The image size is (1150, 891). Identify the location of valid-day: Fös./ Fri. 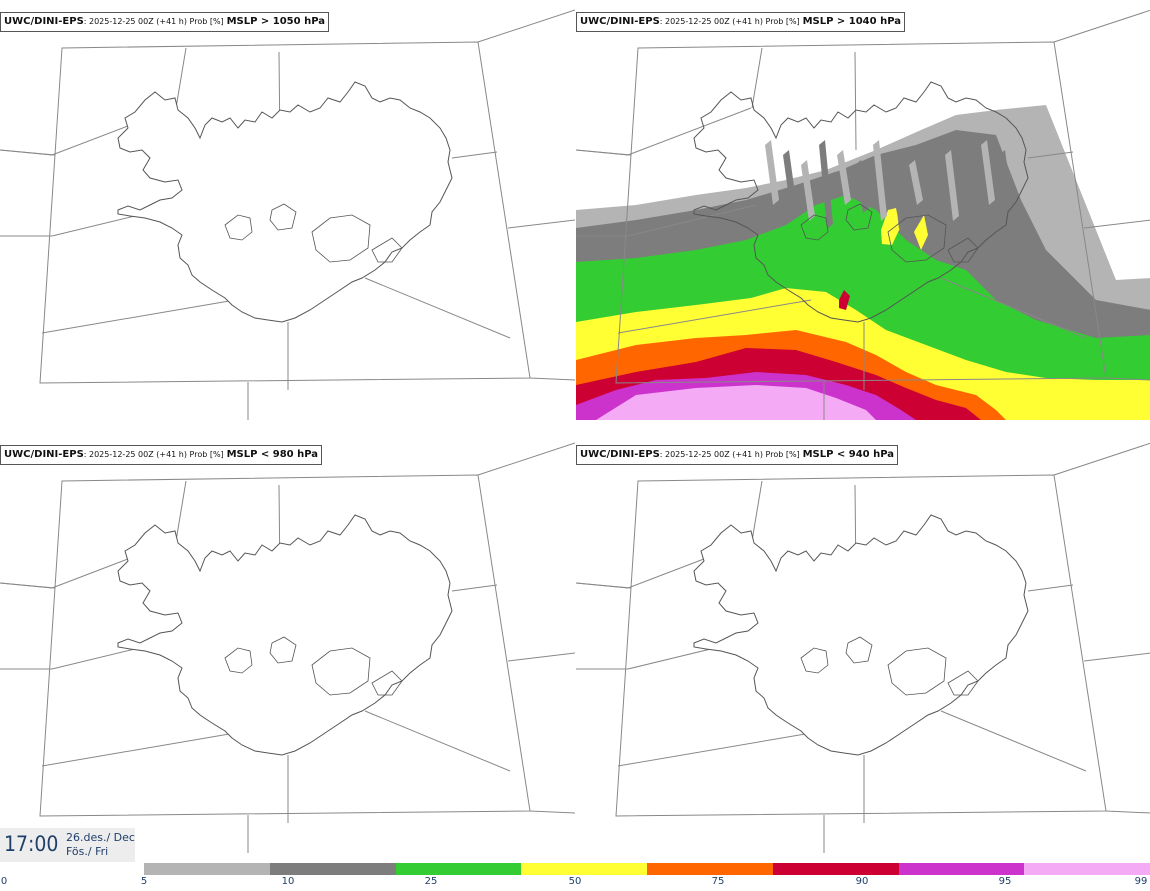
(87, 851).